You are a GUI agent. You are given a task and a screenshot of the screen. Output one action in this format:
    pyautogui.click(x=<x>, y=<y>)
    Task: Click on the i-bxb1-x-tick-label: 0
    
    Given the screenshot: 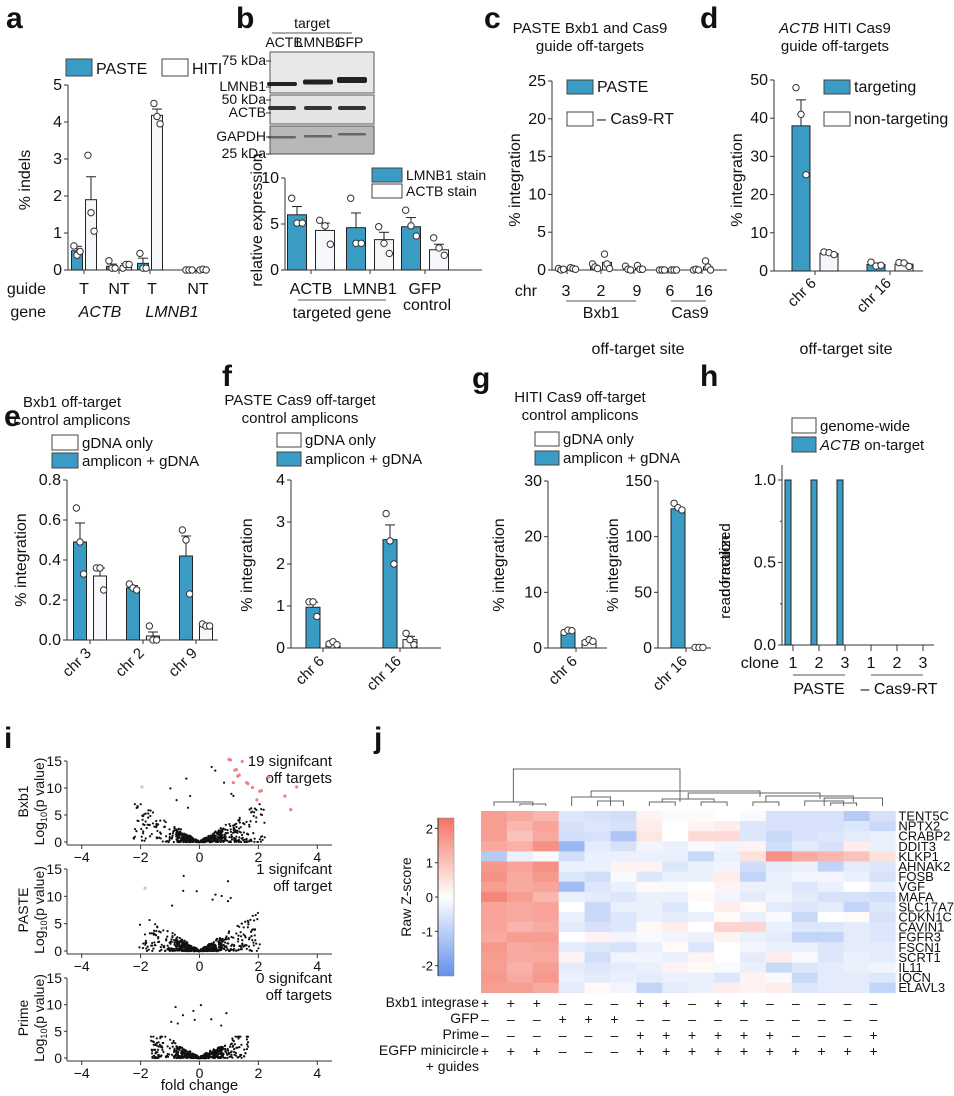 What is the action you would take?
    pyautogui.click(x=200, y=857)
    